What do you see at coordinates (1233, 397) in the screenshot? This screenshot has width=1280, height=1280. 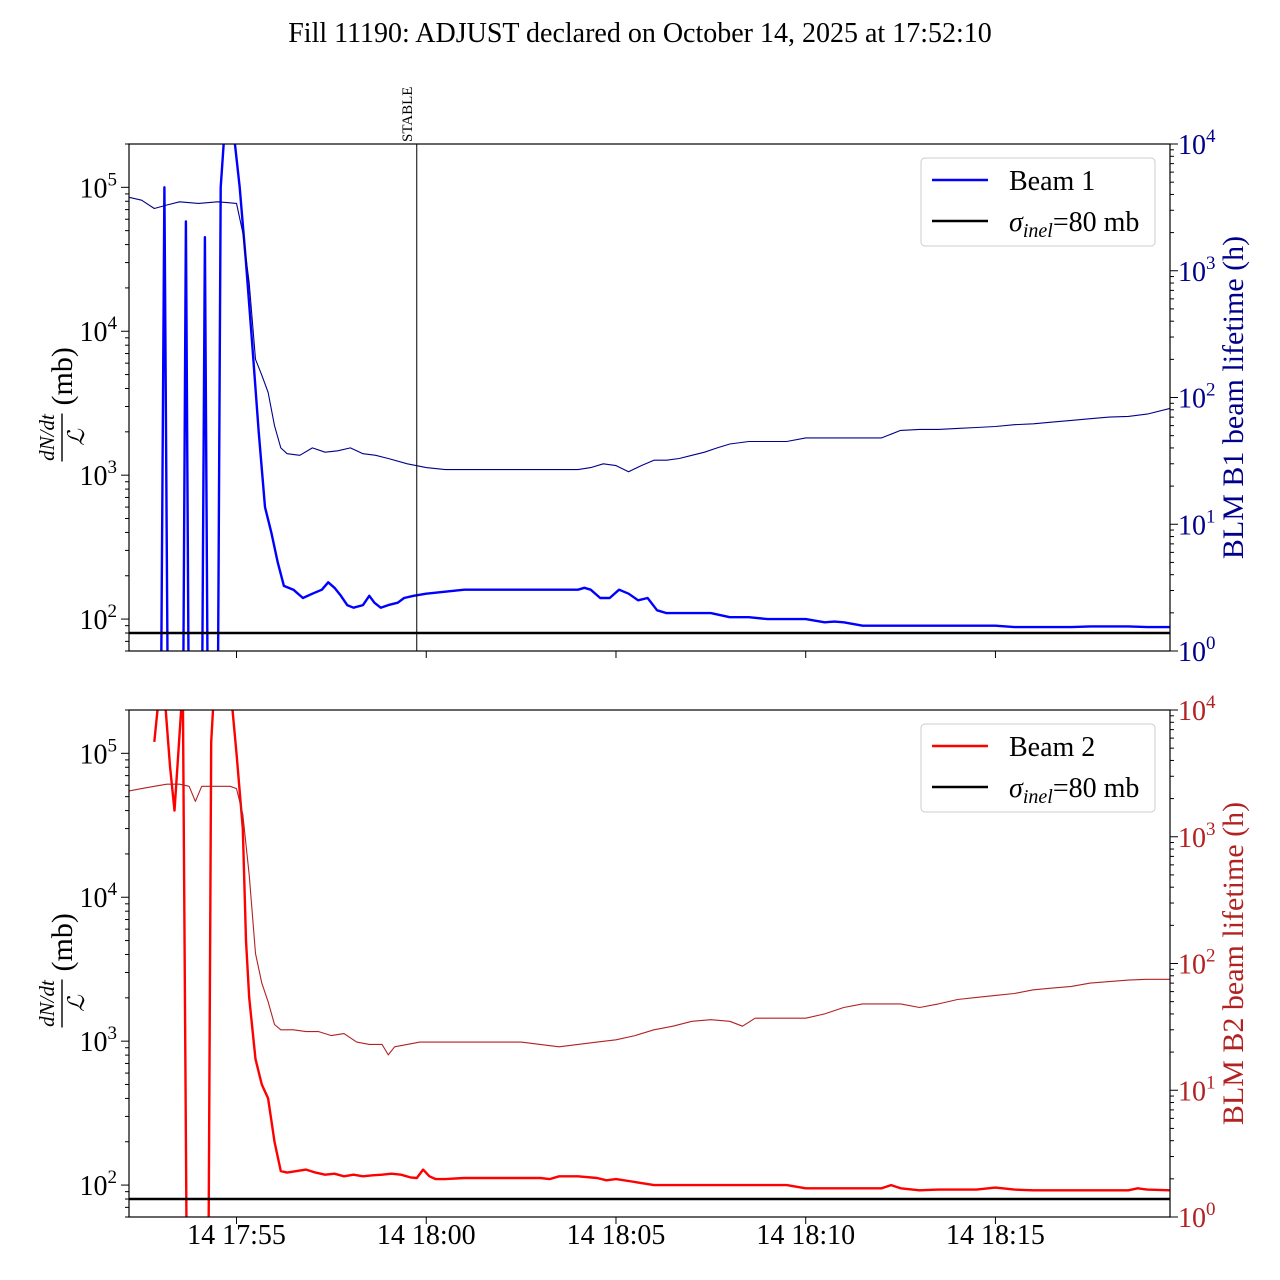 I see `right-axis-label: BLM B1 beam lifetime (h)` at bounding box center [1233, 397].